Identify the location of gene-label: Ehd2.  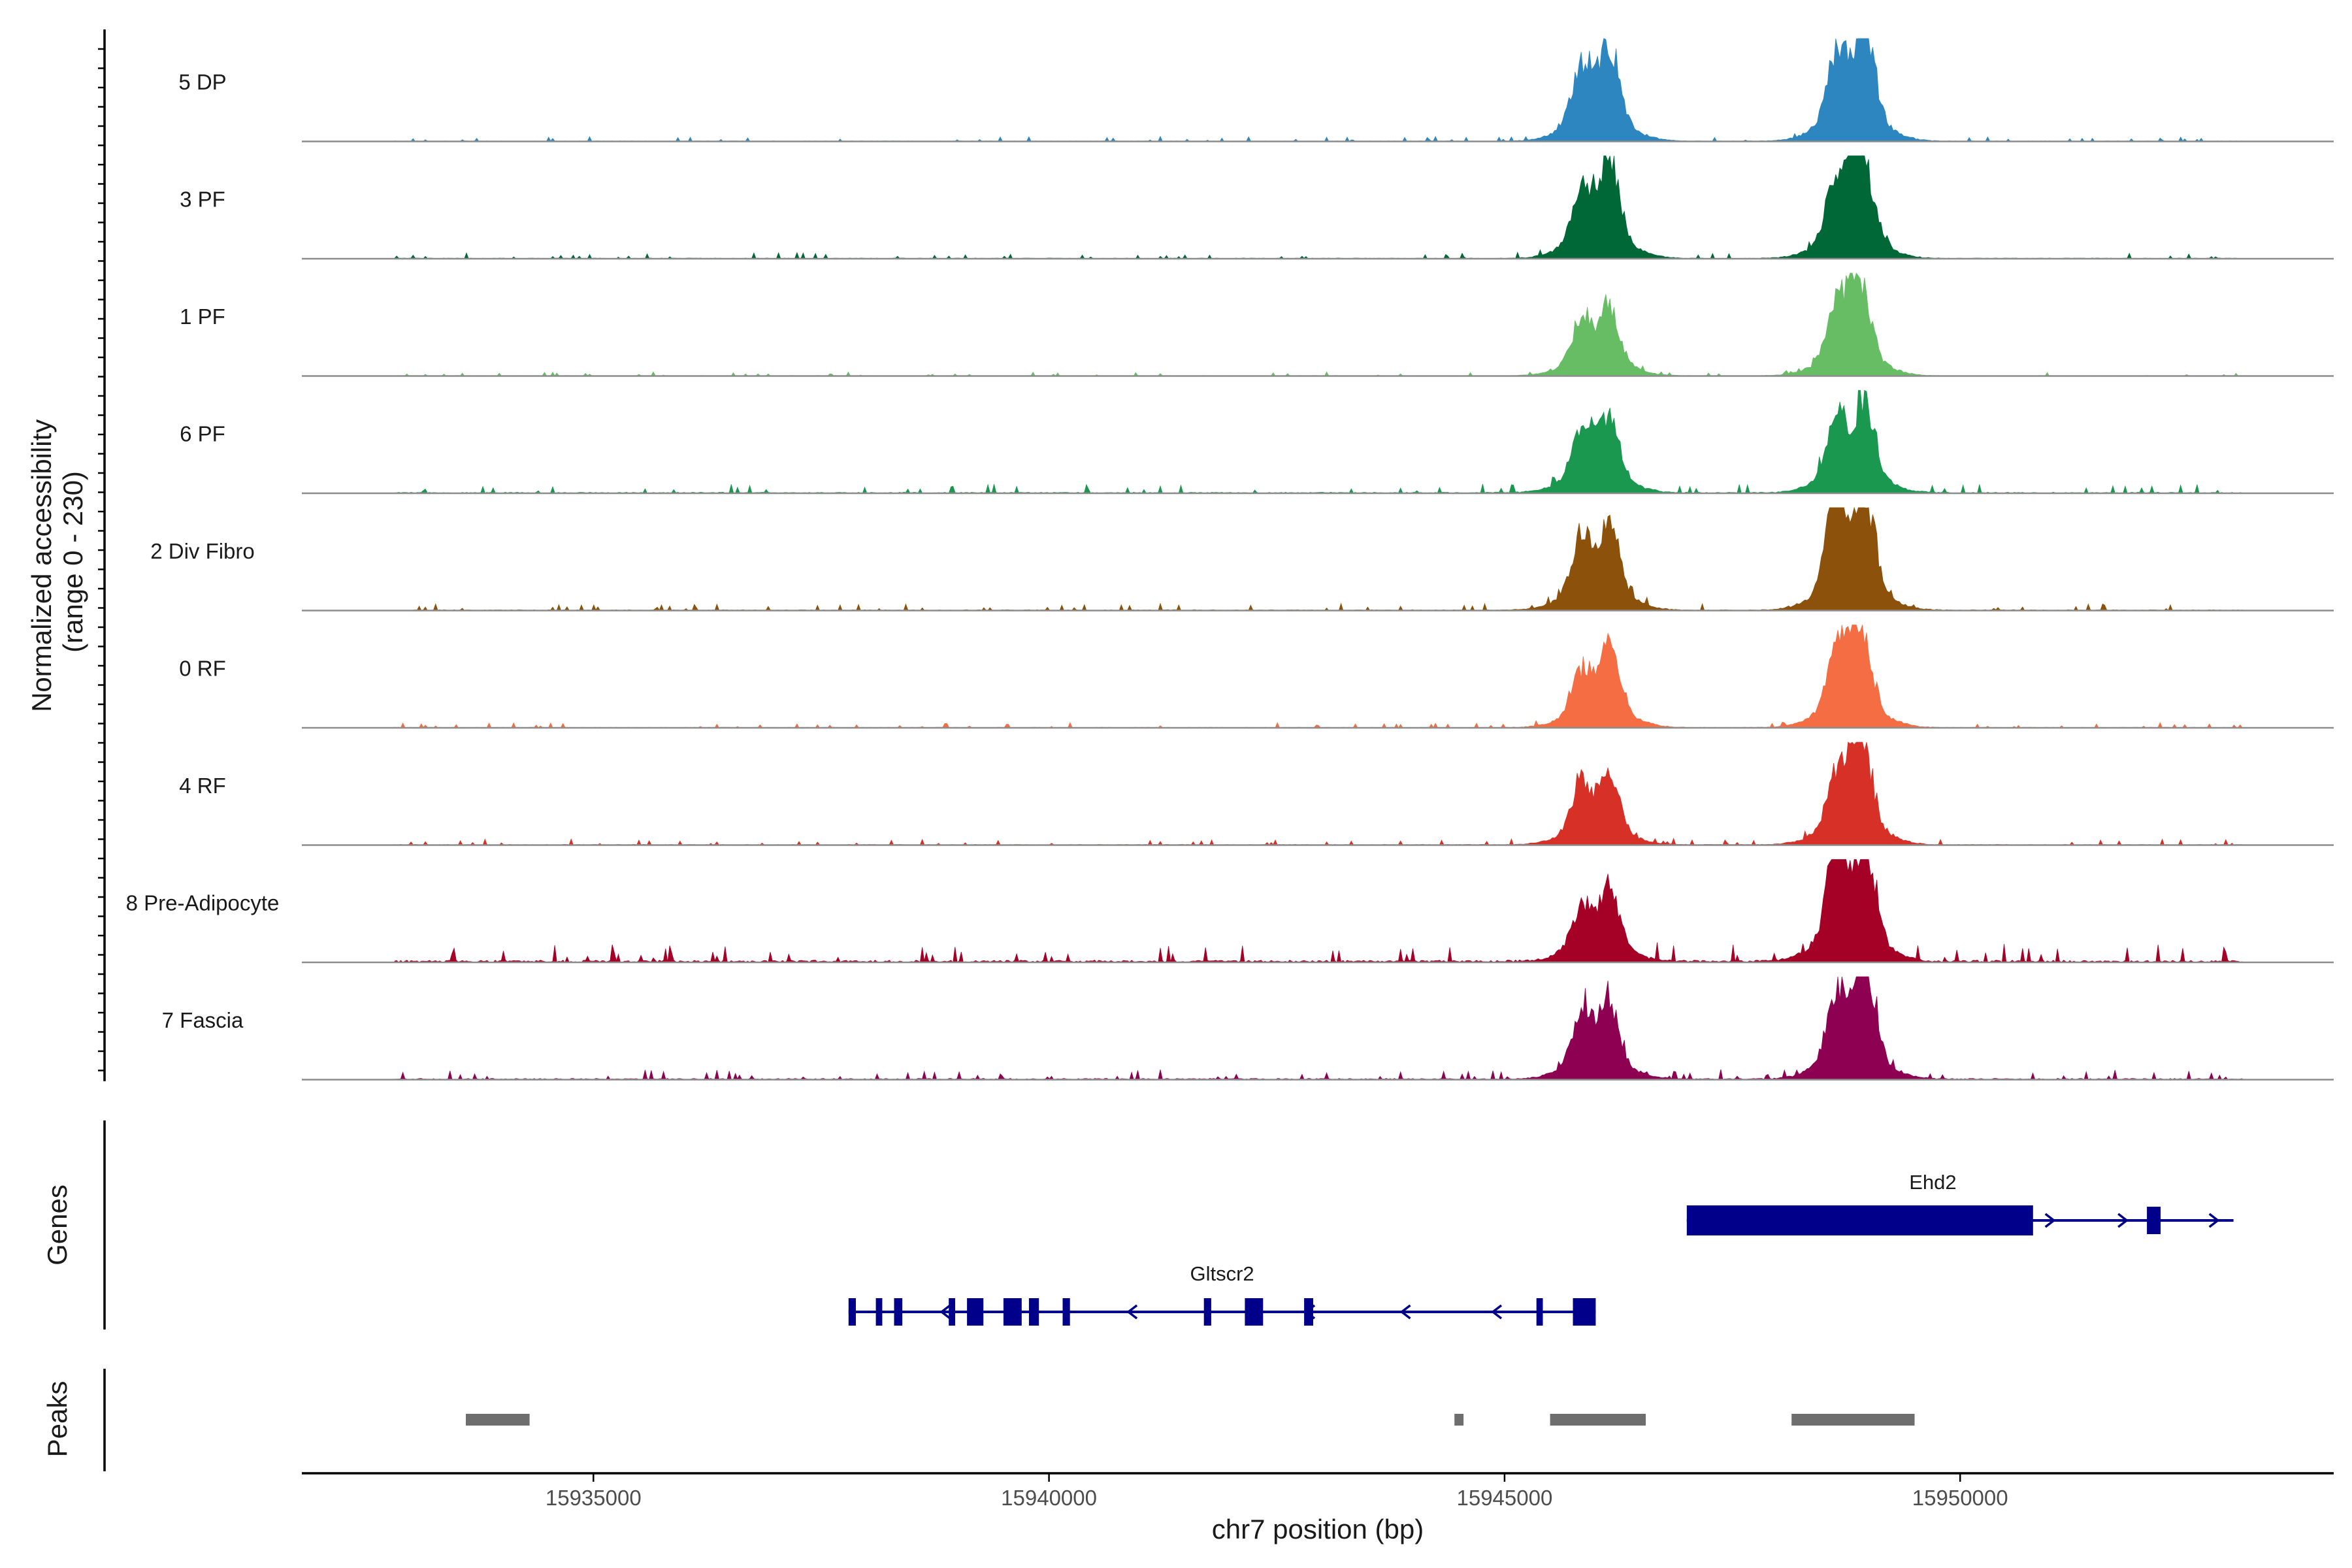
(1932, 1182).